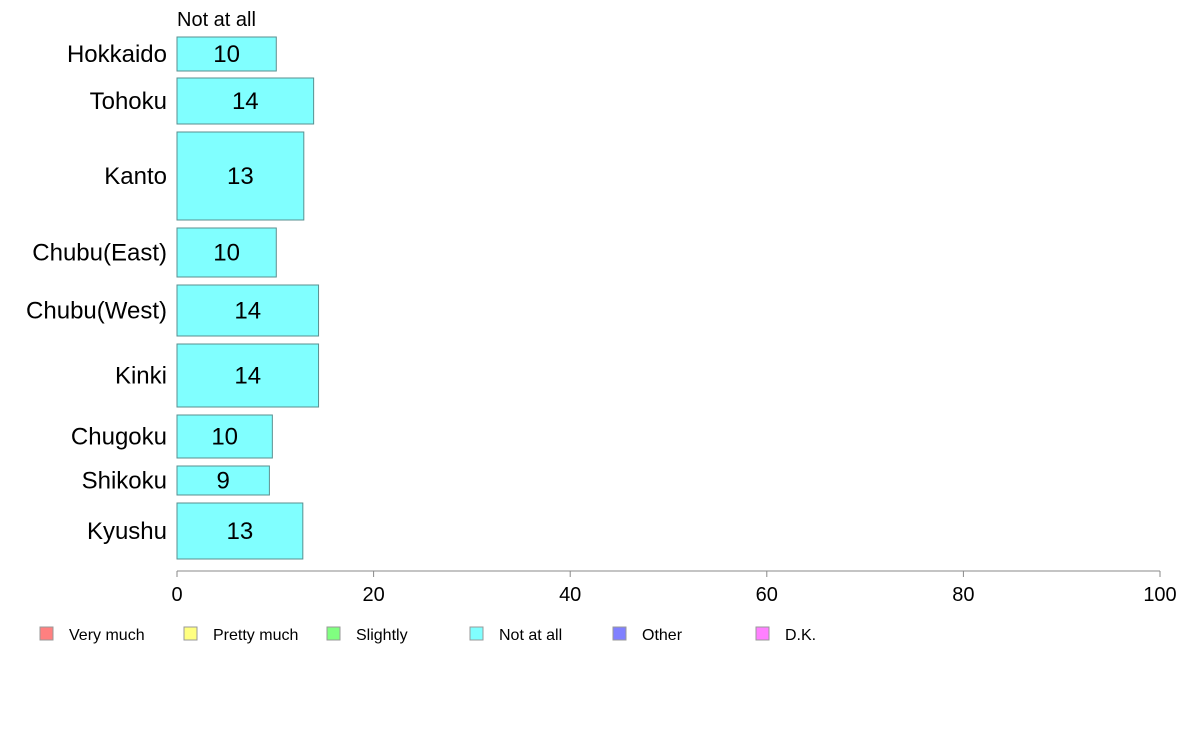 This screenshot has width=1188, height=736. I want to click on x-tick-label: 80, so click(963, 595).